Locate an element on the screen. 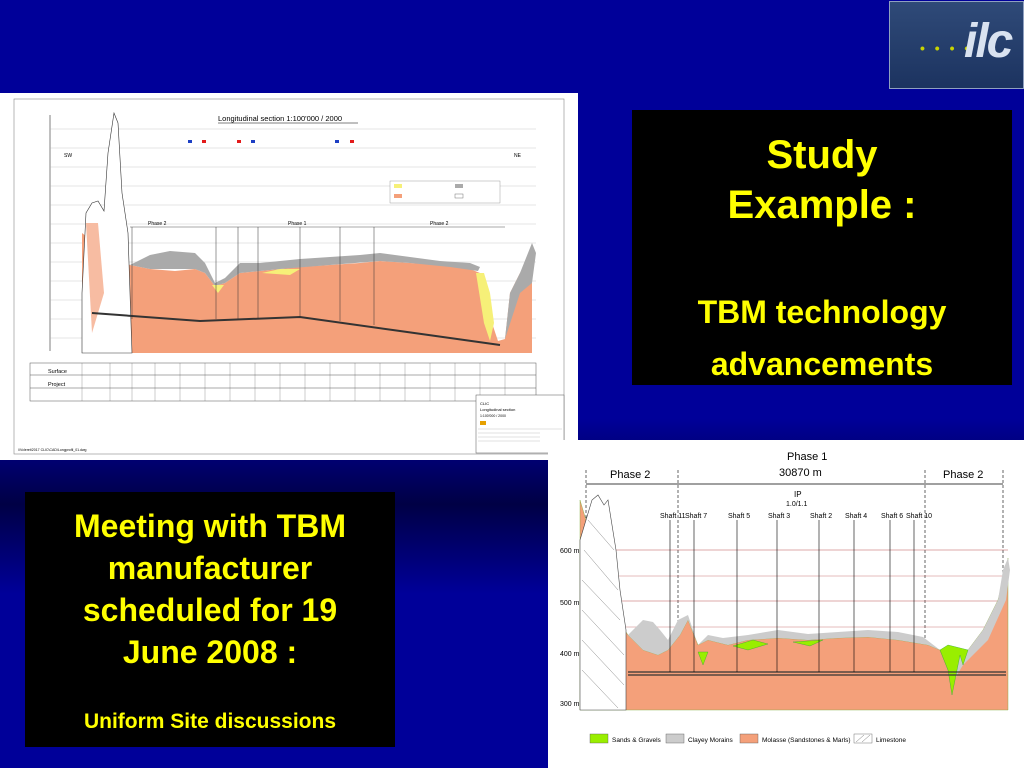 This screenshot has height=768, width=1024. legend-limestone: Limestone is located at coordinates (891, 740).